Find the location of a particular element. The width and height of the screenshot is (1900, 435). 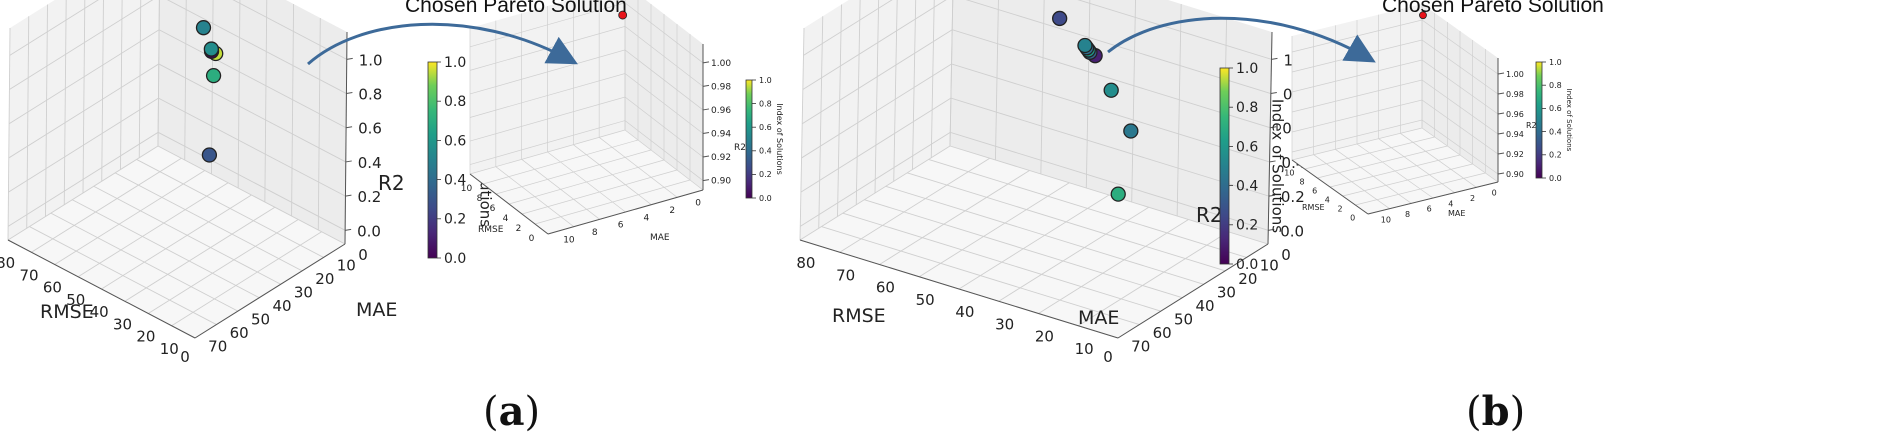

a-inset-r2-tick: 1.00 is located at coordinates (721, 64).